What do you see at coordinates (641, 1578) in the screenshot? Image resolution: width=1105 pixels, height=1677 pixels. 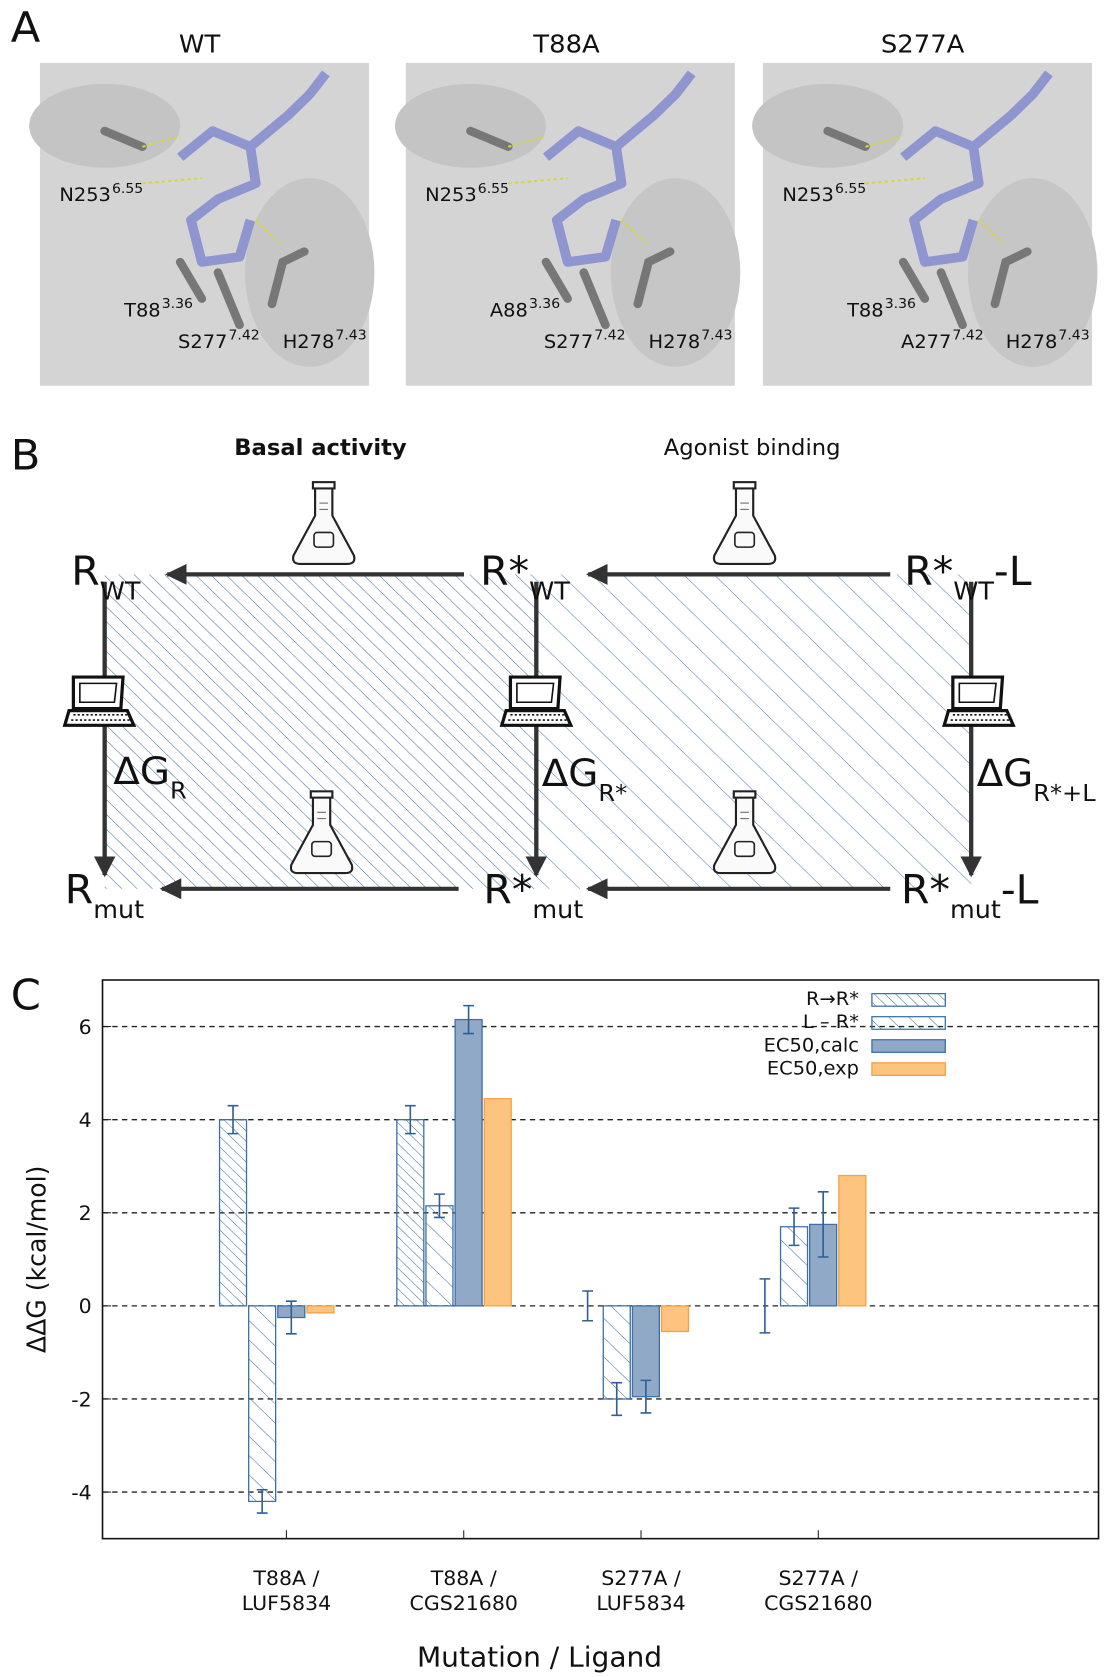 I see `x-tick-label: S277A /` at bounding box center [641, 1578].